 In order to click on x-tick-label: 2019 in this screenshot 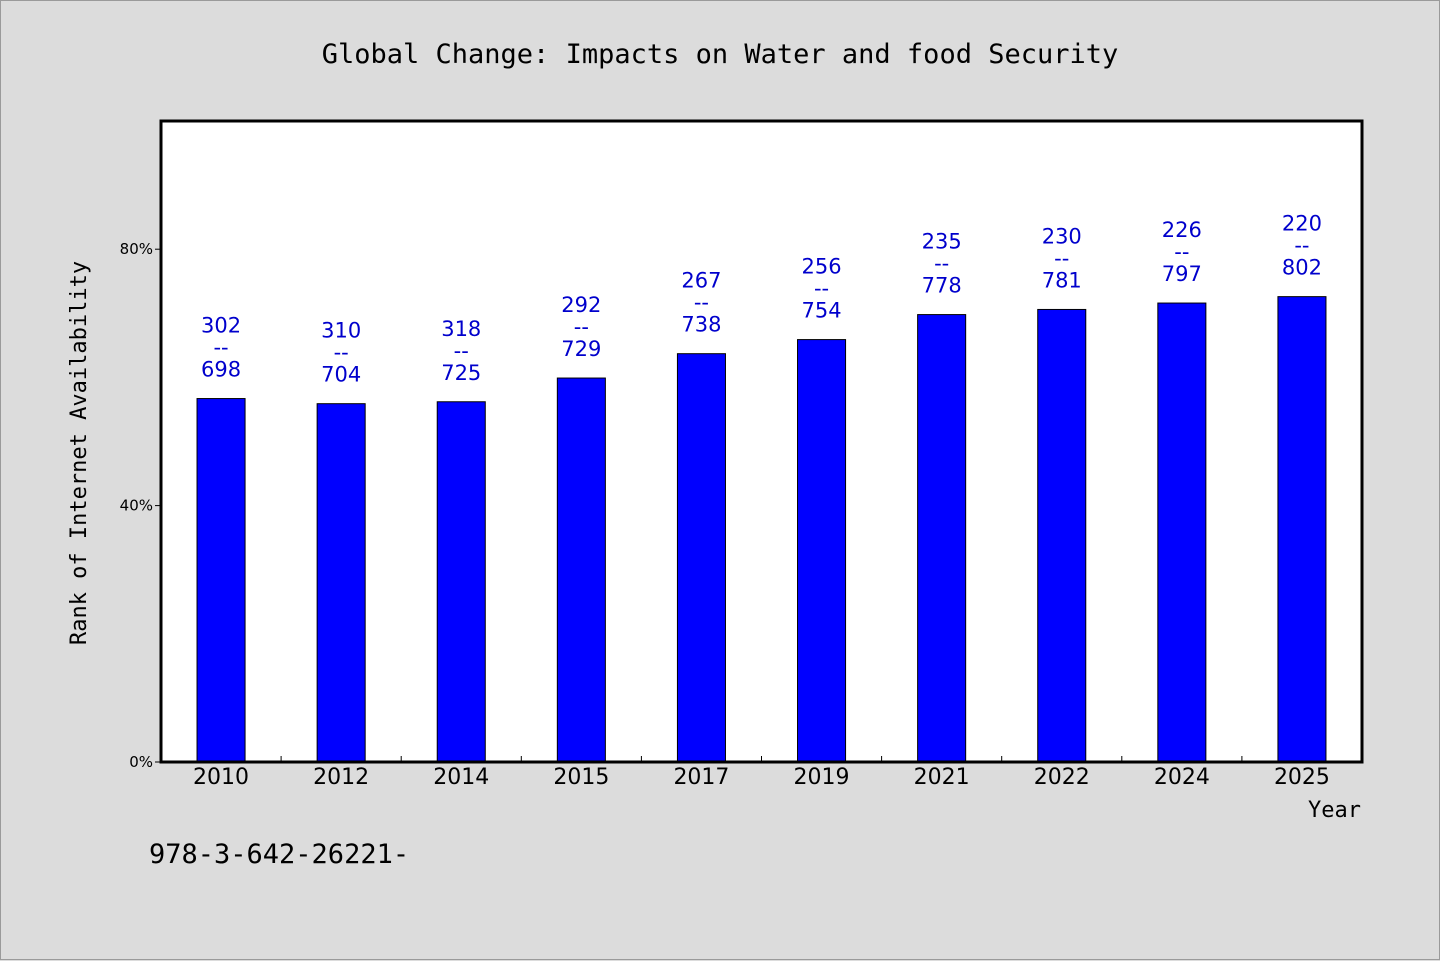, I will do `click(822, 777)`.